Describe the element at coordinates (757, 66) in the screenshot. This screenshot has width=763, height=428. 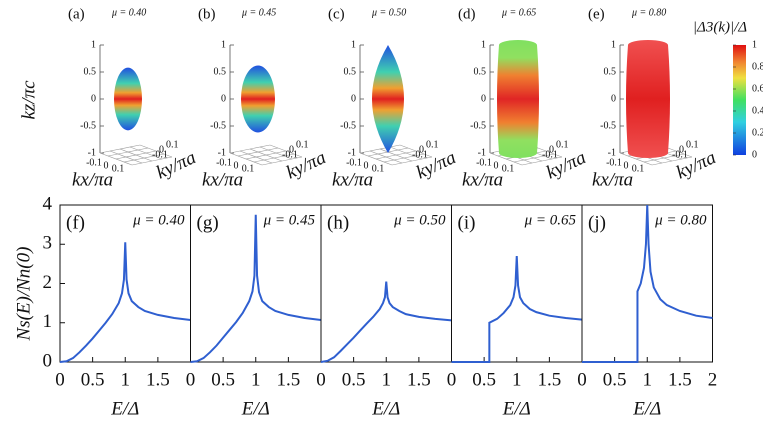
I see `colorbar-tick-label: 0.8` at that location.